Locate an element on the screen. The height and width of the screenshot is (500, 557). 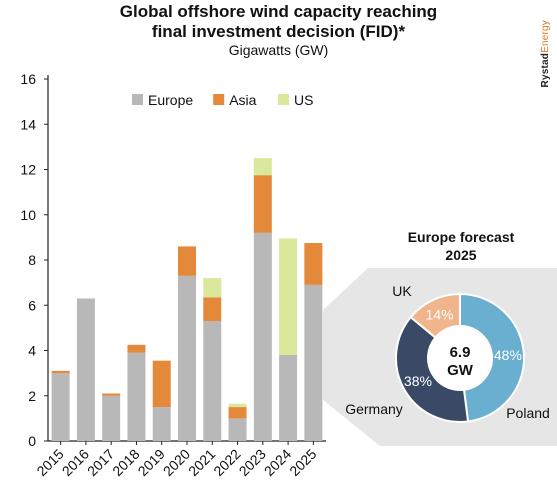
legend-label-asia: Asia is located at coordinates (242, 100).